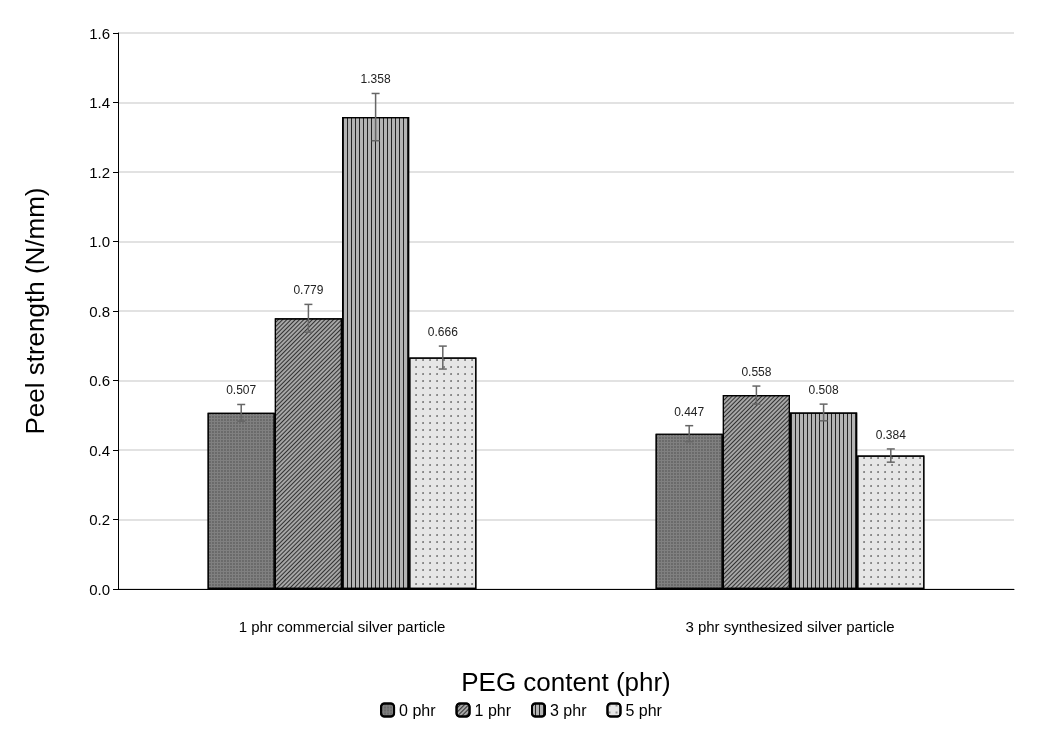 The image size is (1042, 737). I want to click on y-tick-label: 1.4, so click(99, 102).